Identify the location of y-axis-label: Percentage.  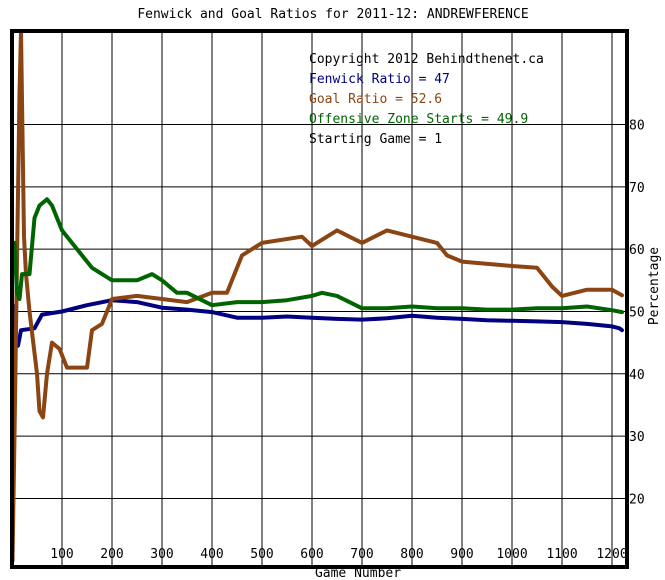
(654, 286).